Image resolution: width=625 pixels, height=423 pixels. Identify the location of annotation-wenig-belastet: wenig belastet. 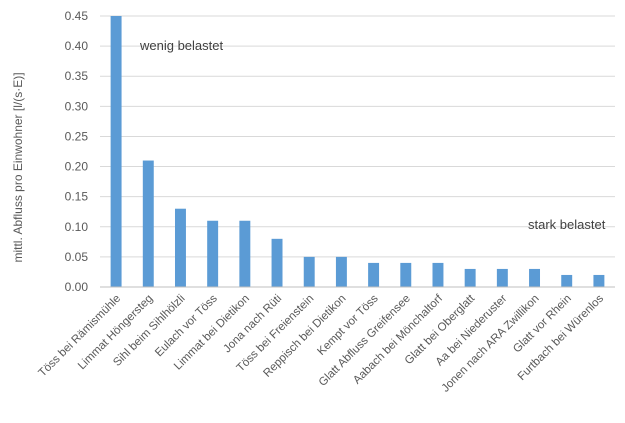
(181, 45).